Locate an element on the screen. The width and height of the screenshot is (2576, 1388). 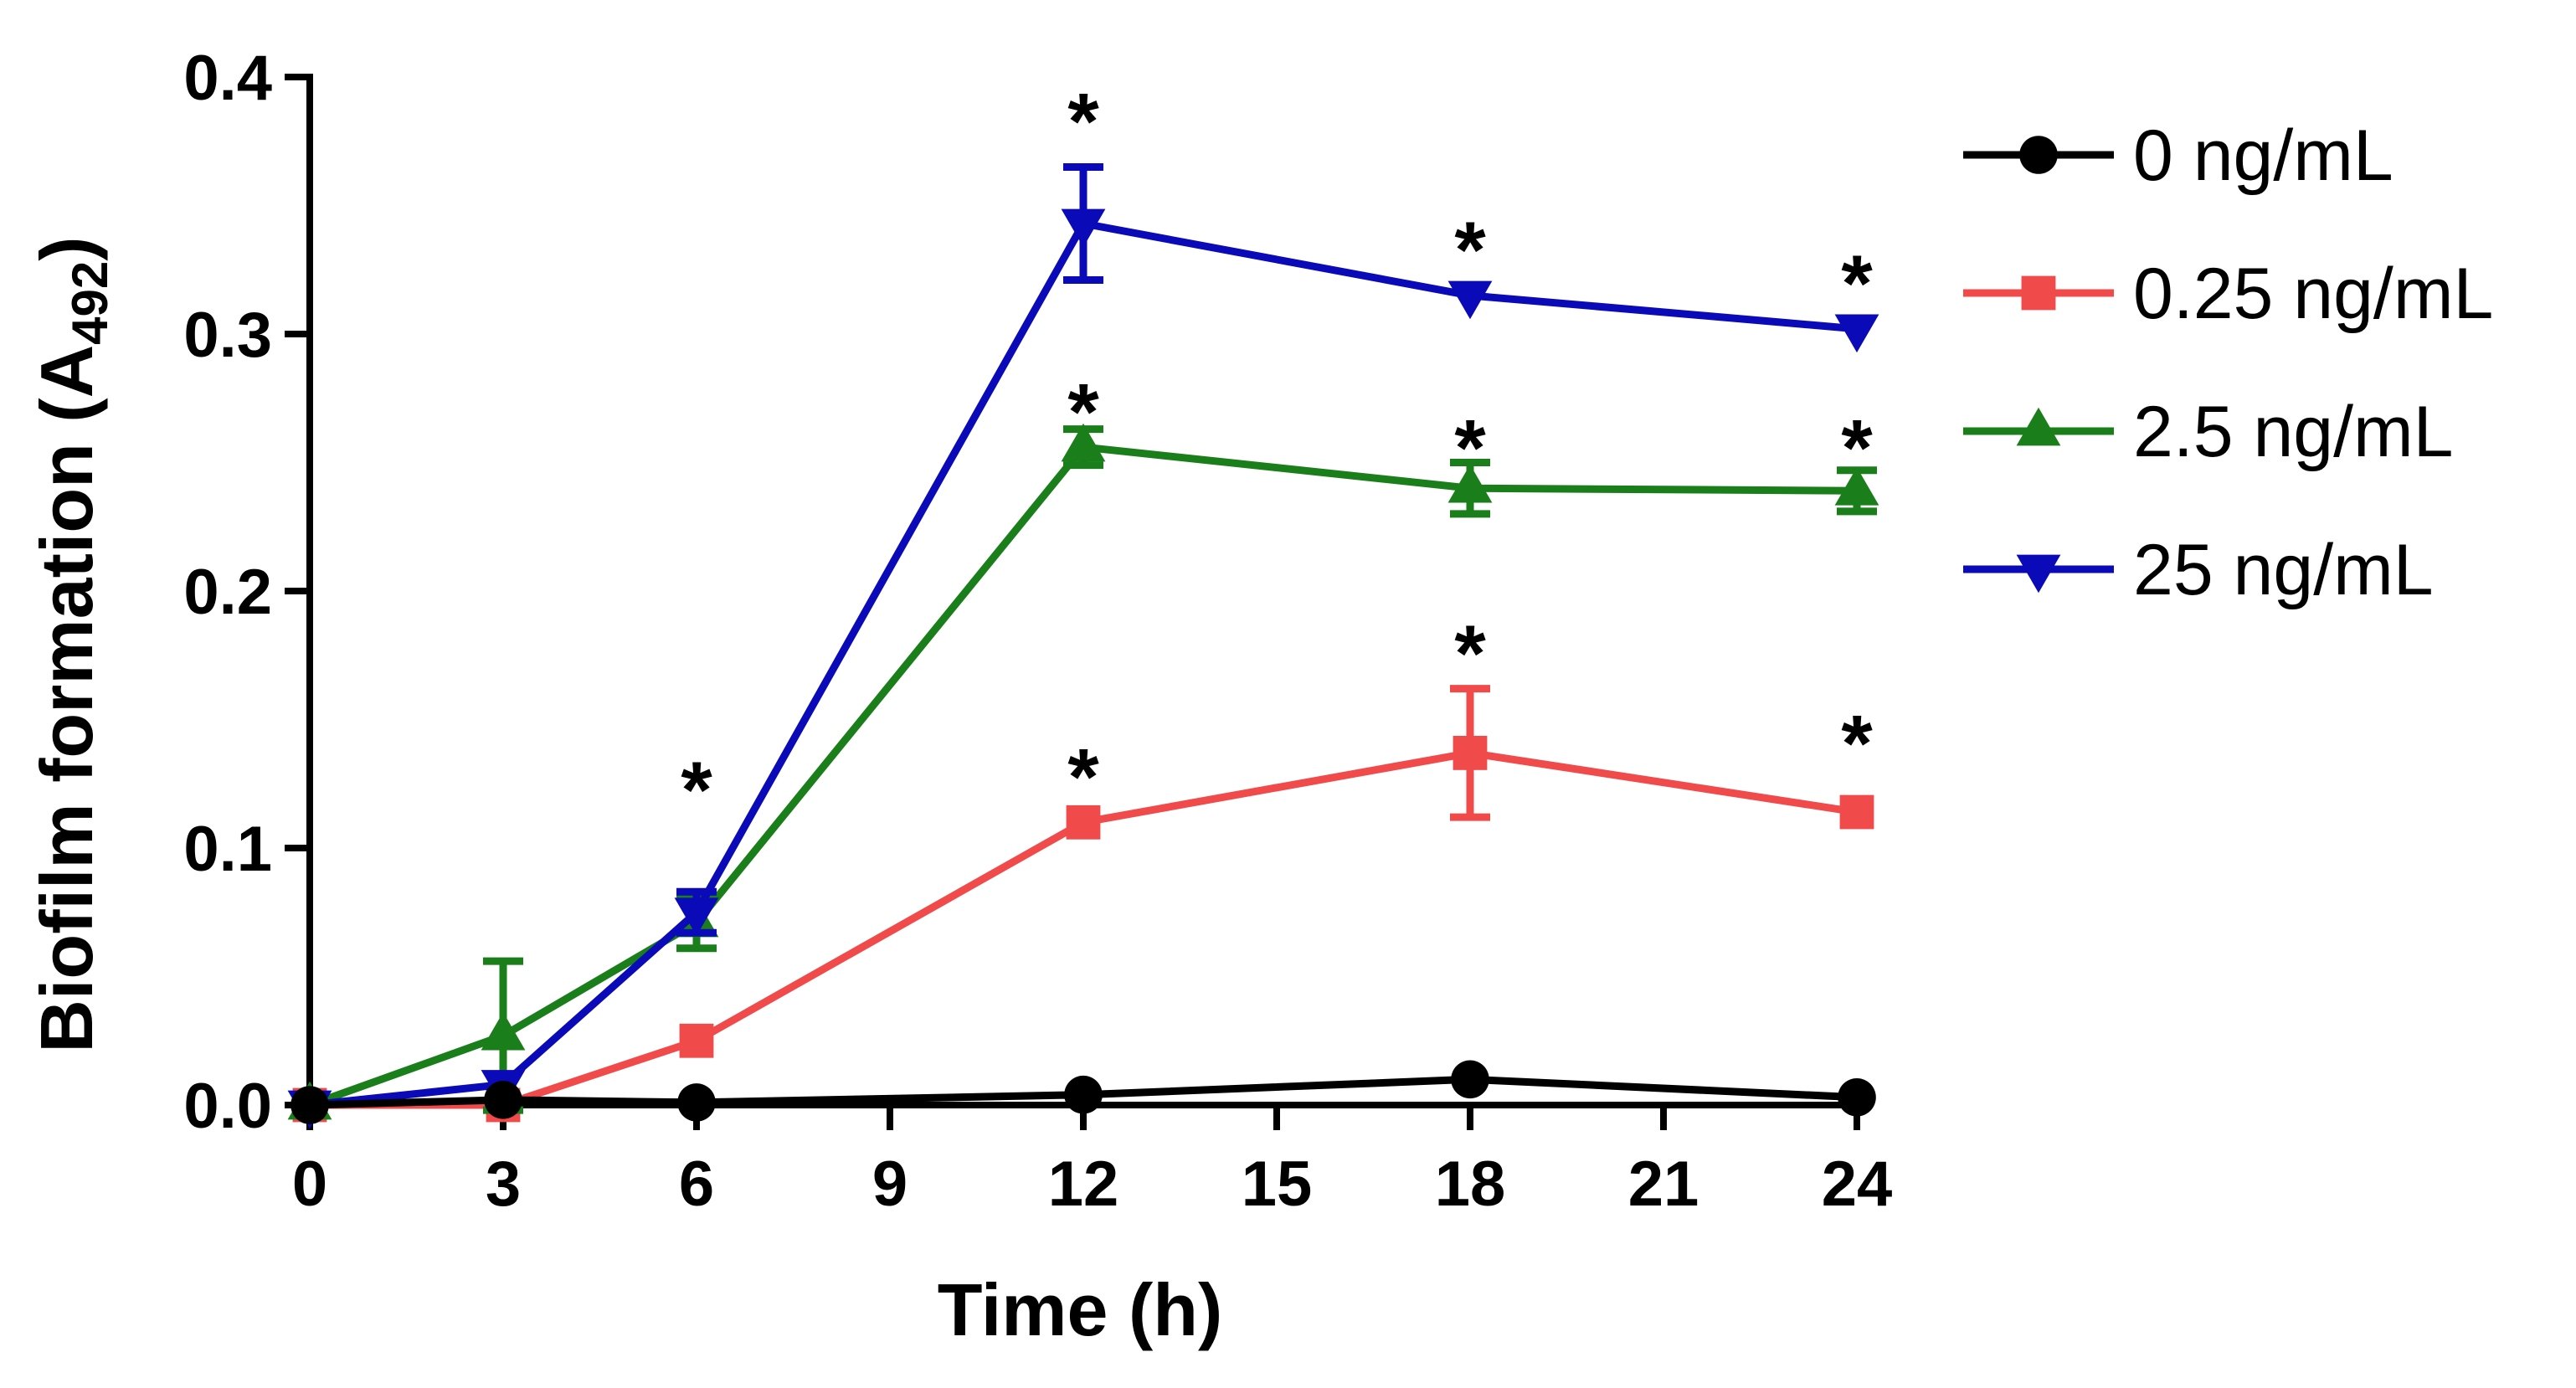
series-0-ng-ml is located at coordinates (1084, 1092).